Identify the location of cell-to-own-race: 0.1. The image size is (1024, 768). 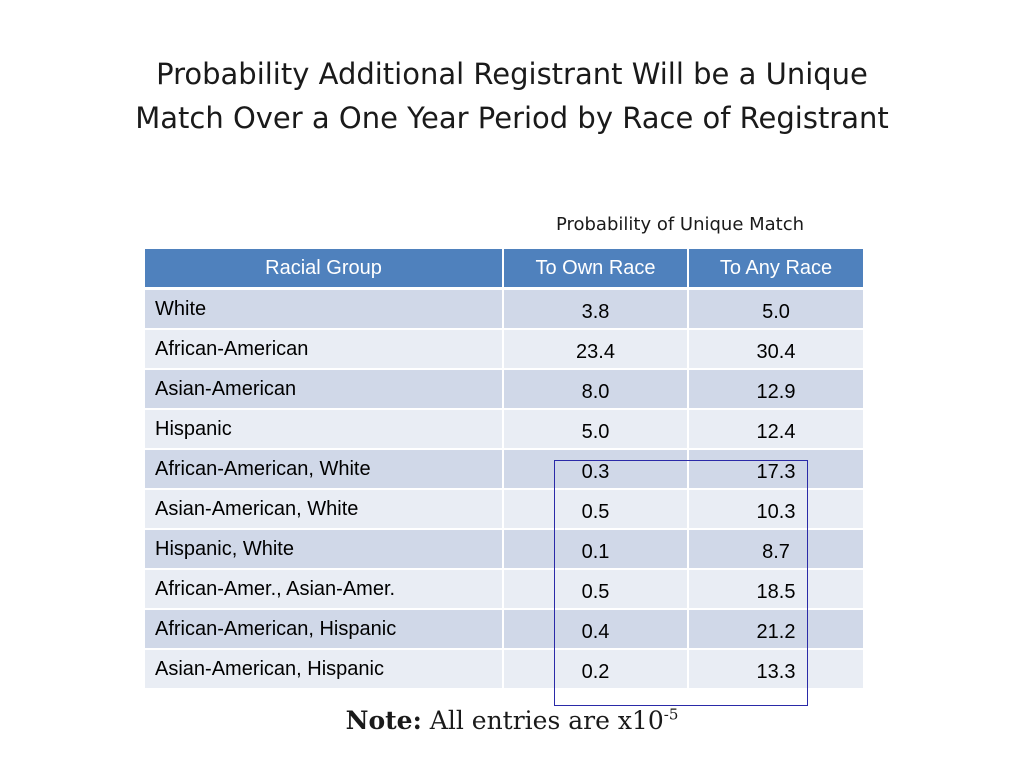
(596, 549).